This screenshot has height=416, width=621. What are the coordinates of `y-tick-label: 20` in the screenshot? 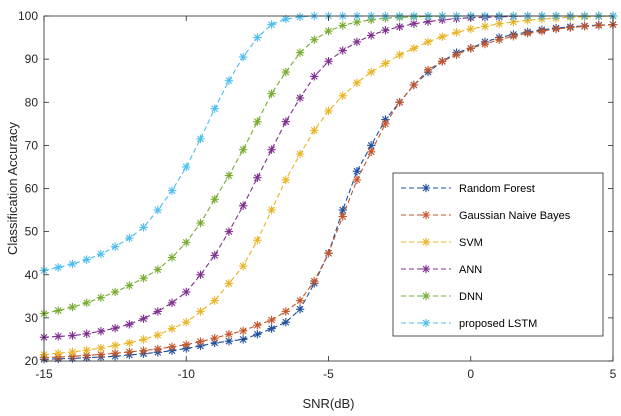 It's located at (32, 361).